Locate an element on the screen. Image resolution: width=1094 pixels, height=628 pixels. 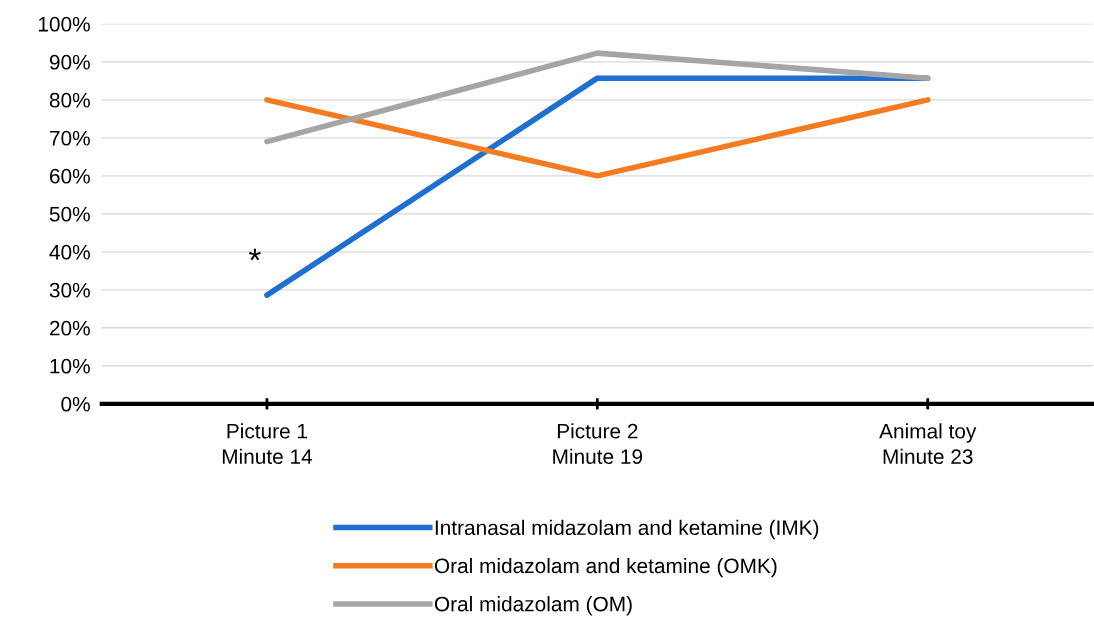
y-tick-label: 100% is located at coordinates (64, 24).